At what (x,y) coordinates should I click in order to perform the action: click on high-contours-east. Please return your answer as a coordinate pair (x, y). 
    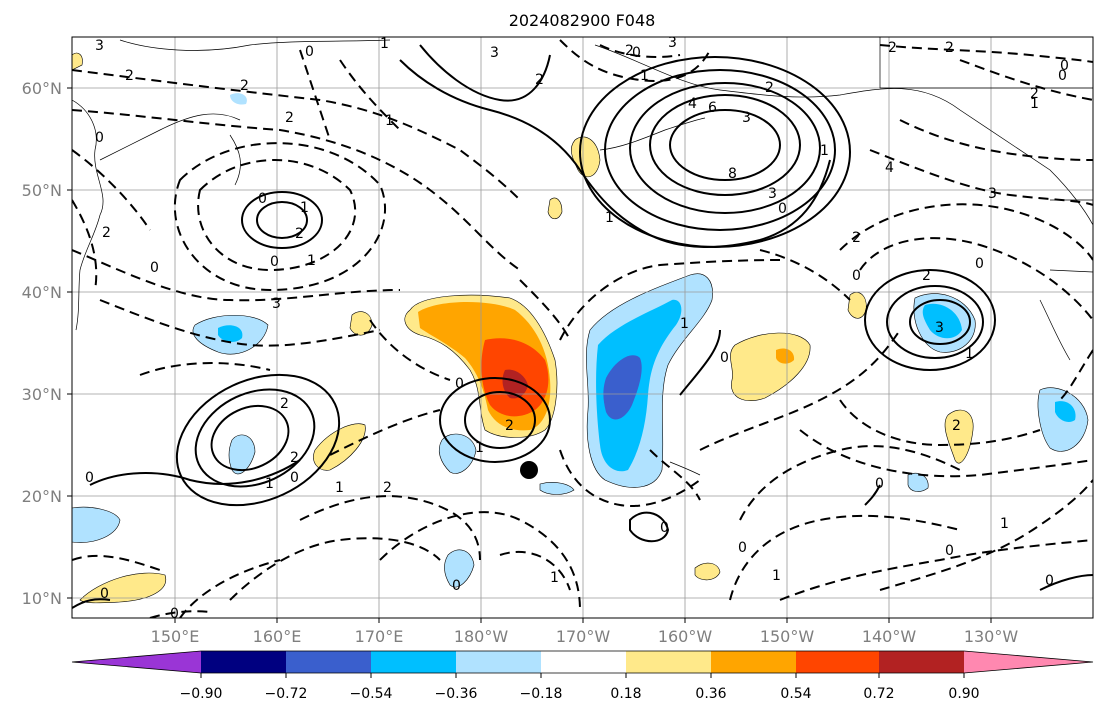
    Looking at the image, I should click on (930, 320).